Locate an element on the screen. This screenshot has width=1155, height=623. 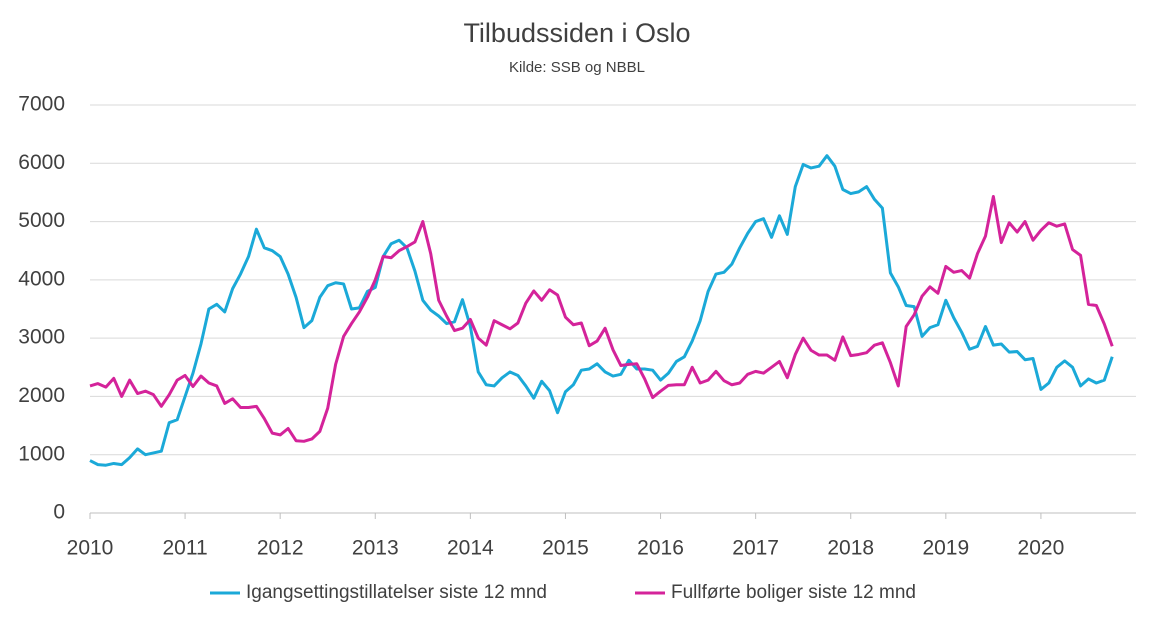
chart-title: Tilbudssiden i Oslo is located at coordinates (576, 33).